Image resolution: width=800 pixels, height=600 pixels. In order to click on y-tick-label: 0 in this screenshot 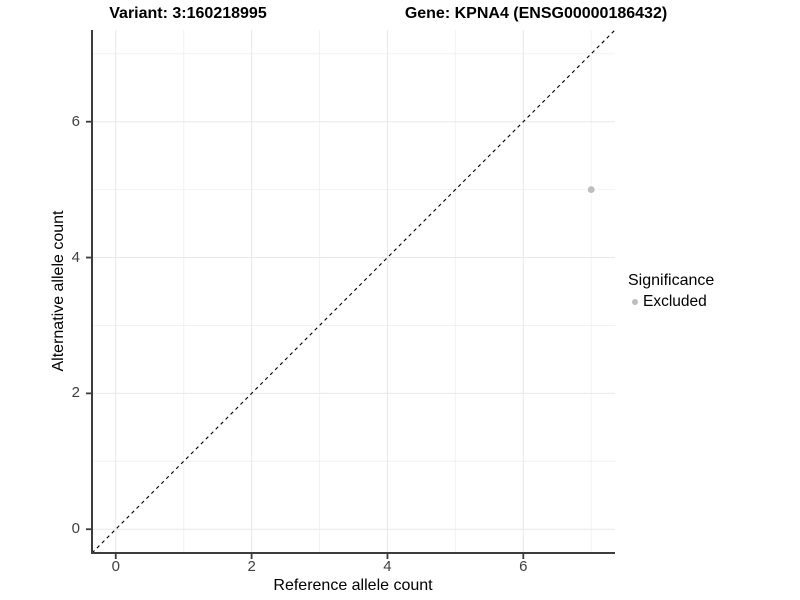, I will do `click(75, 529)`.